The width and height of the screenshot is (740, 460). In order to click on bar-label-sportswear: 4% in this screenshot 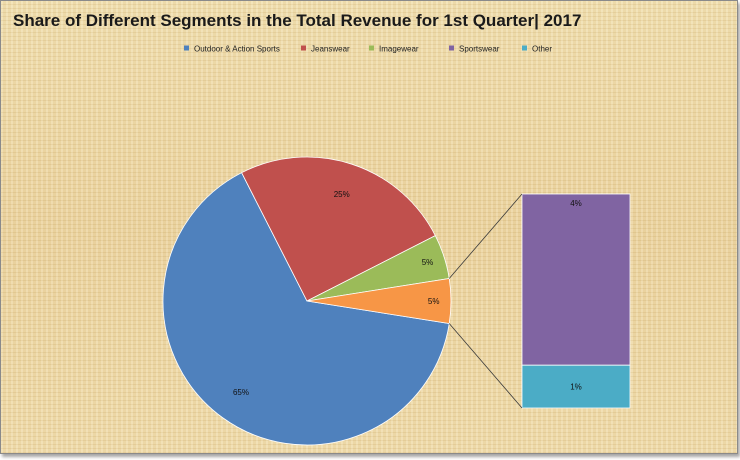, I will do `click(576, 203)`.